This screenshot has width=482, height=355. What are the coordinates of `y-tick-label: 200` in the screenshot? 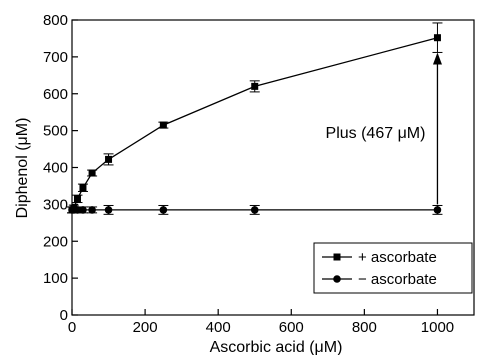 It's located at (55, 241).